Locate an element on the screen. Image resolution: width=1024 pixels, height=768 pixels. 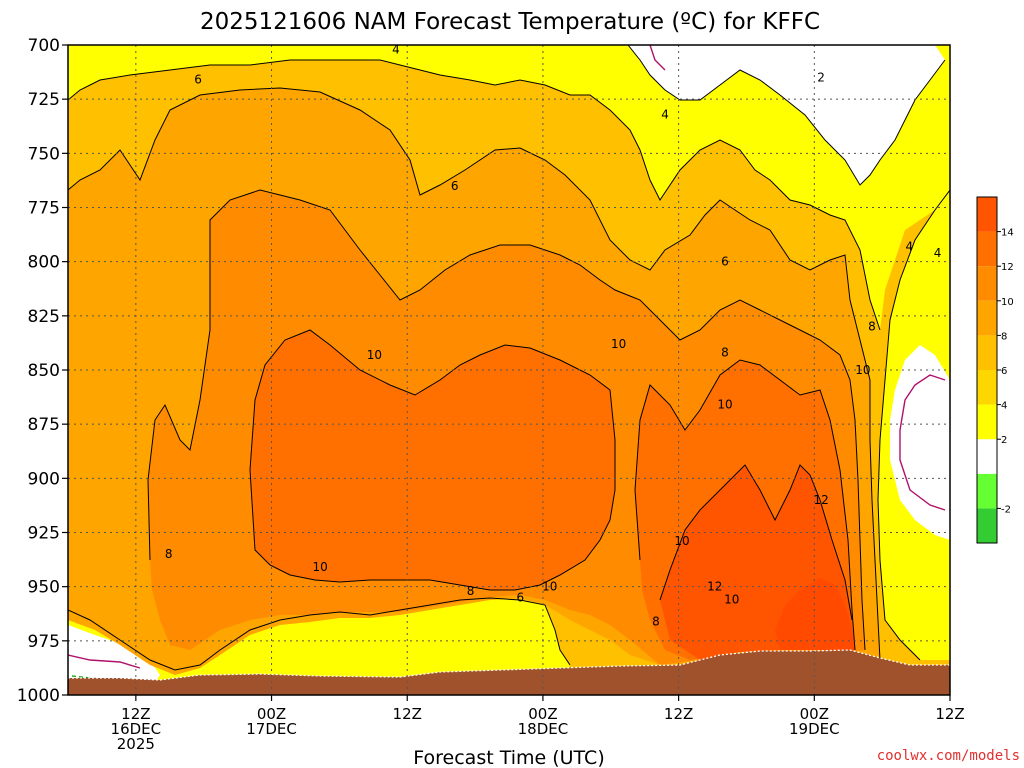
colorbar-label: 4 is located at coordinates (1004, 406).